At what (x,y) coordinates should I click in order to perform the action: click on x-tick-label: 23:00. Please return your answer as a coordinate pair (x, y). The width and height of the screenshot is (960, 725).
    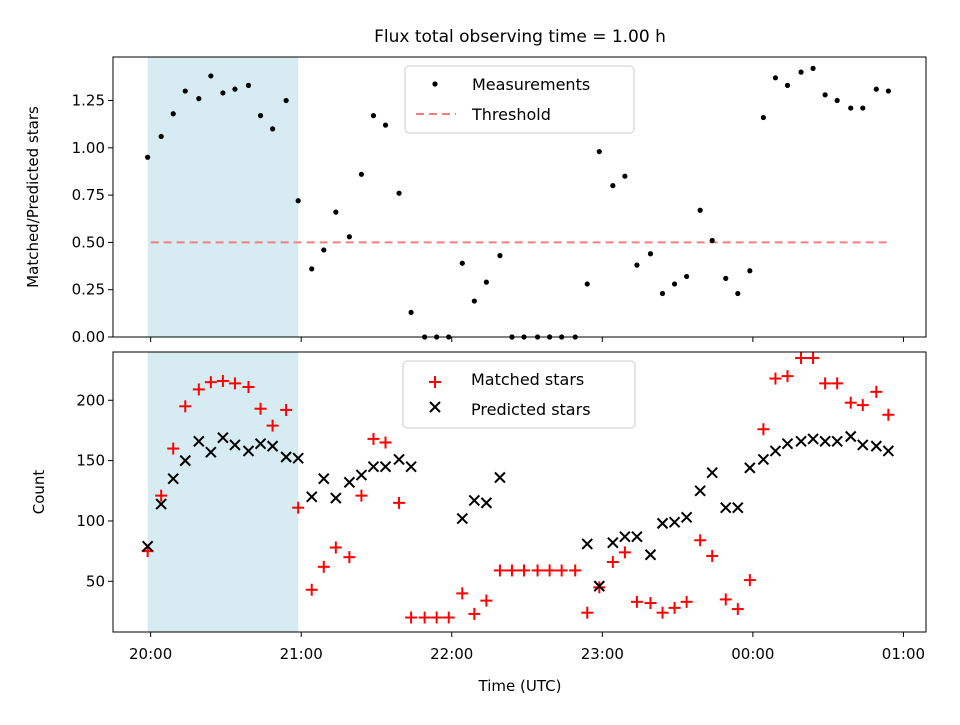
    Looking at the image, I should click on (602, 654).